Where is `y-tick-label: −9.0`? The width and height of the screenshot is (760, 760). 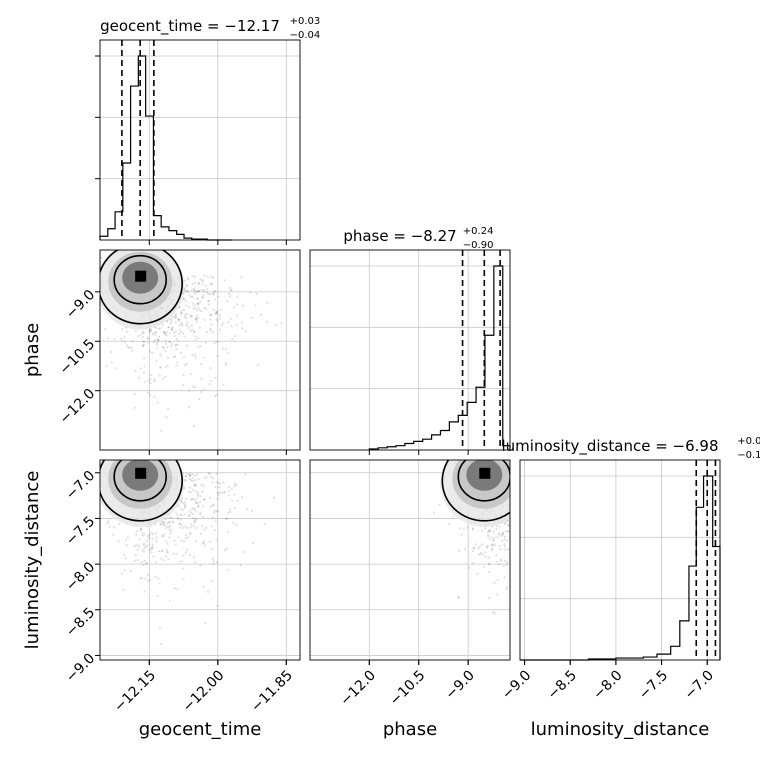 y-tick-label: −9.0 is located at coordinates (80, 667).